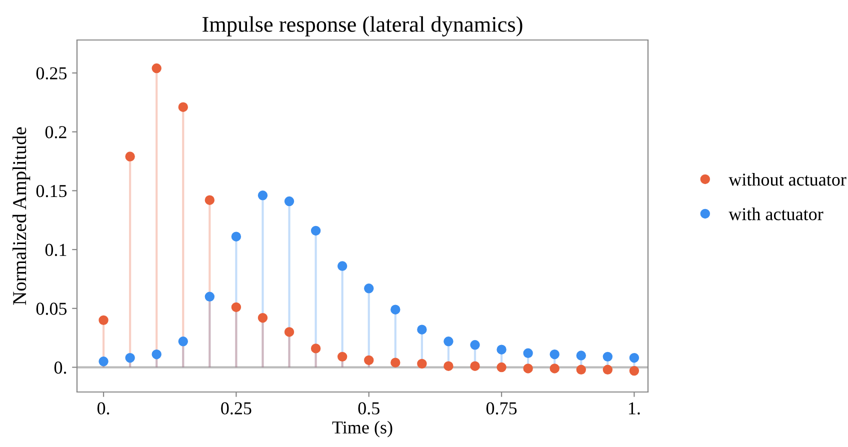  I want to click on chart-title: Impulse response (lateral dynamics), so click(362, 26).